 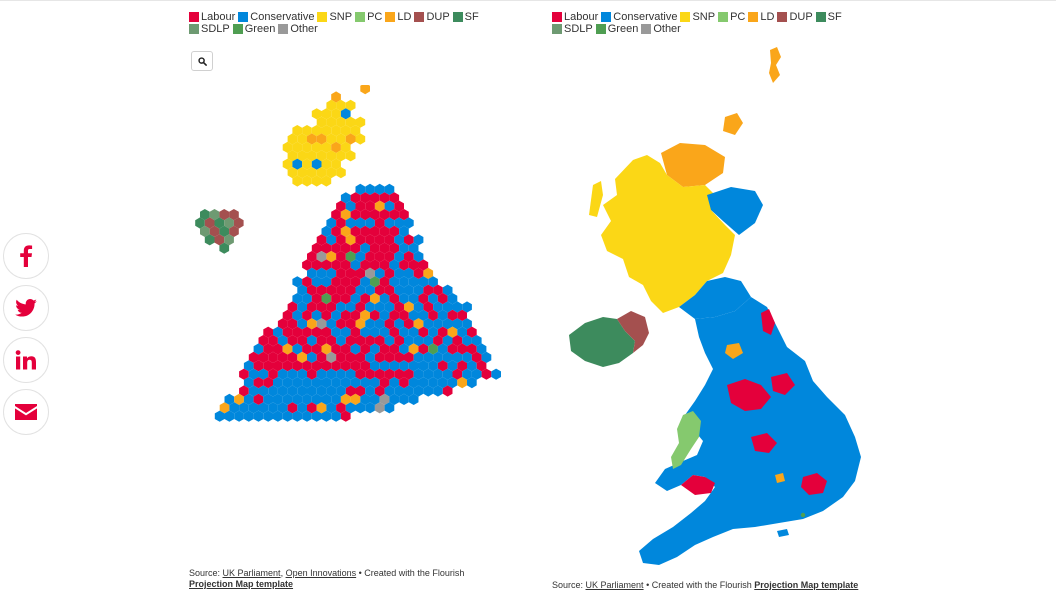 I want to click on region-borders-con, so click(x=715, y=298).